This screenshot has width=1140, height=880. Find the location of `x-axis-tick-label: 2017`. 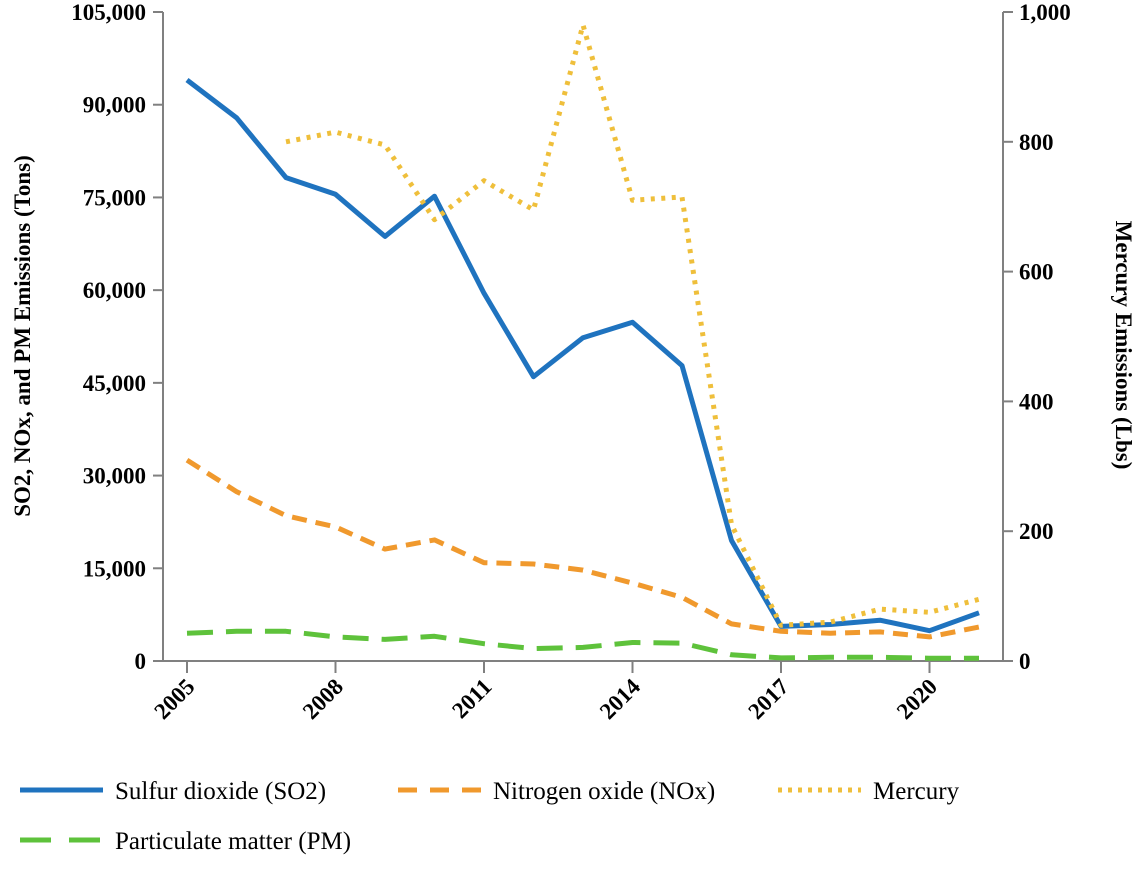

x-axis-tick-label: 2017 is located at coordinates (768, 699).